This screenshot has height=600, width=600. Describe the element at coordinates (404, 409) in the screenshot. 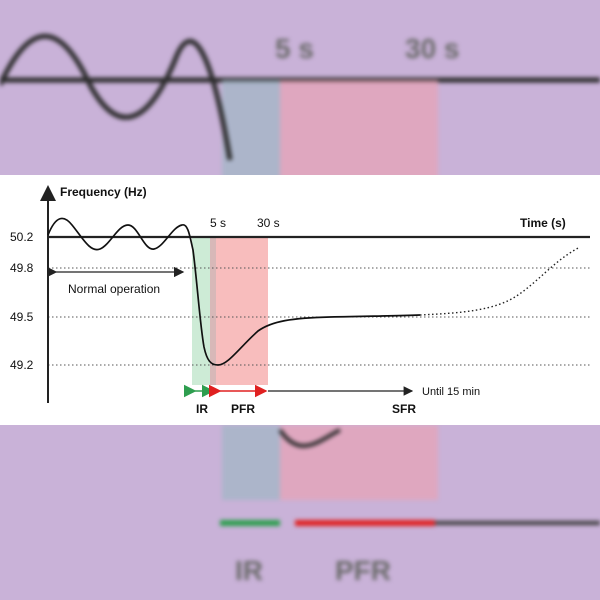

I see `sfr-label: SFR` at that location.